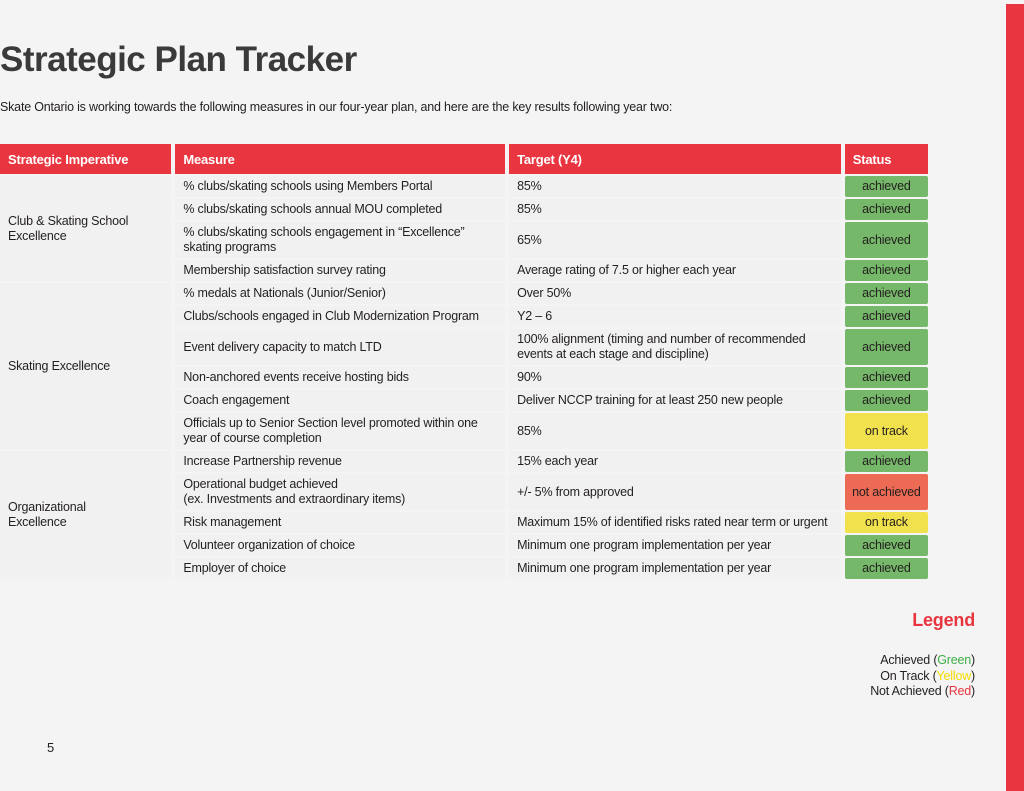  I want to click on measure-cell: % medals at Nationals (Junior/Senior), so click(340, 293).